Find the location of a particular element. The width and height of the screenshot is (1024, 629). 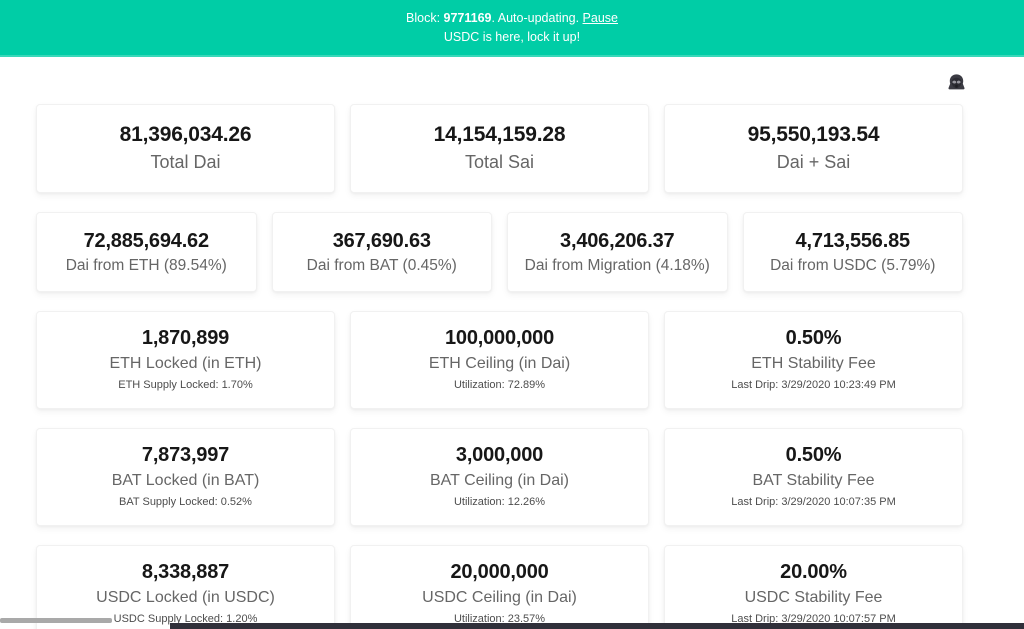

darth-vader-icon is located at coordinates (956, 85).